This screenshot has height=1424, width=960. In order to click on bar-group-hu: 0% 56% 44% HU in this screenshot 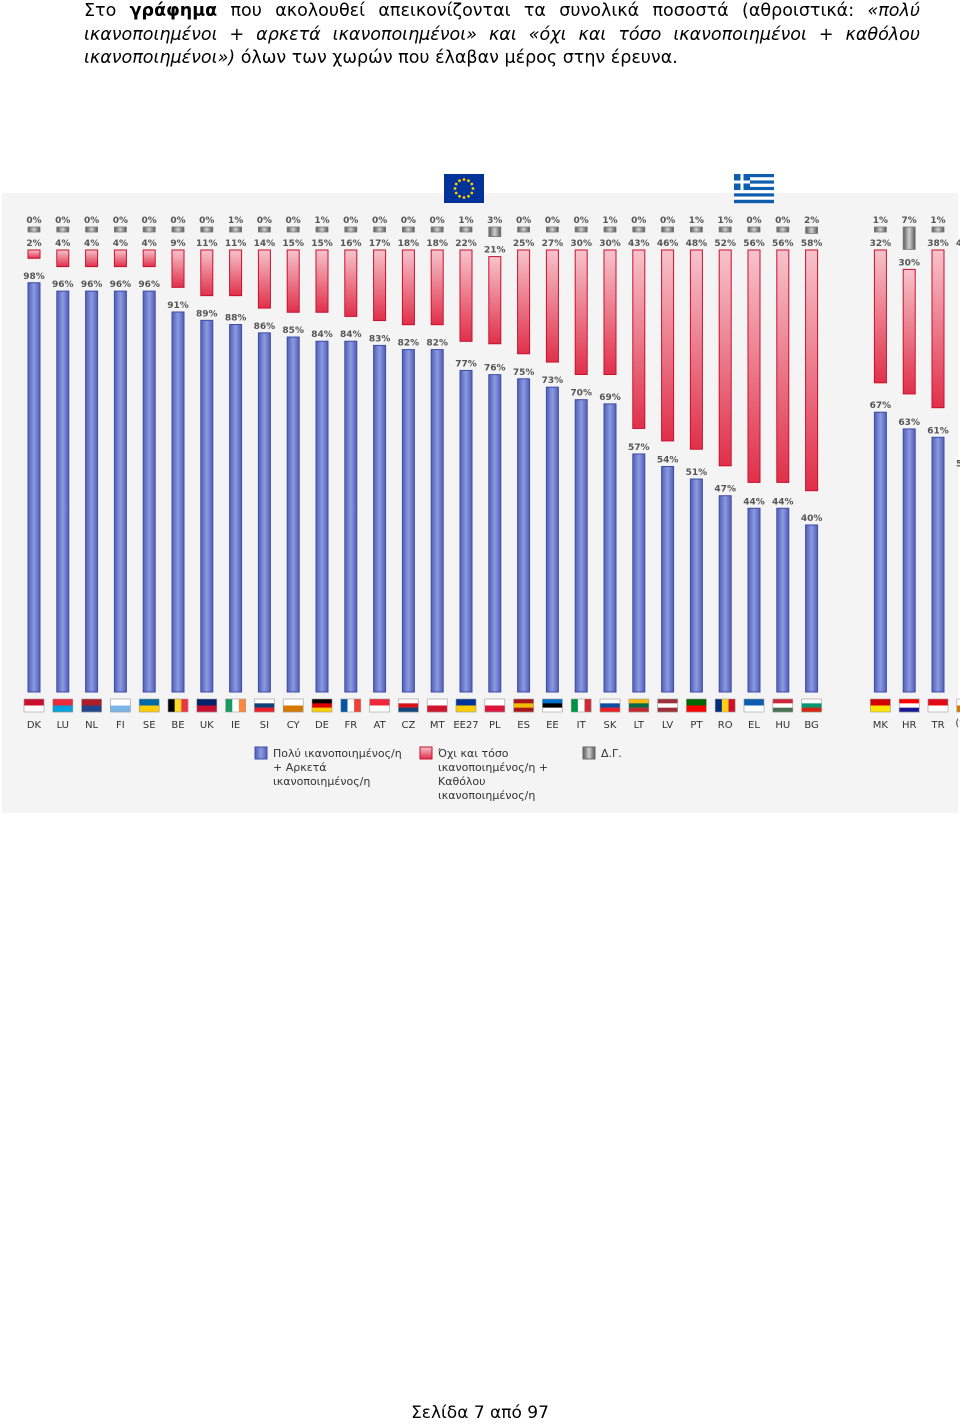, I will do `click(783, 473)`.